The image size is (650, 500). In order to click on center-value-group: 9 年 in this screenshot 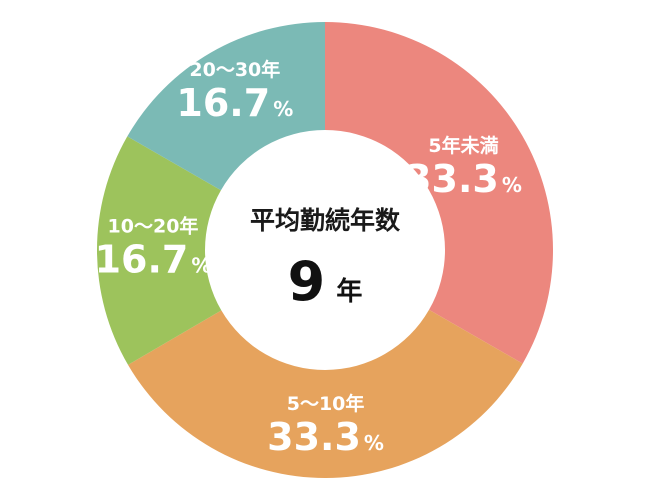, I will do `click(325, 281)`.